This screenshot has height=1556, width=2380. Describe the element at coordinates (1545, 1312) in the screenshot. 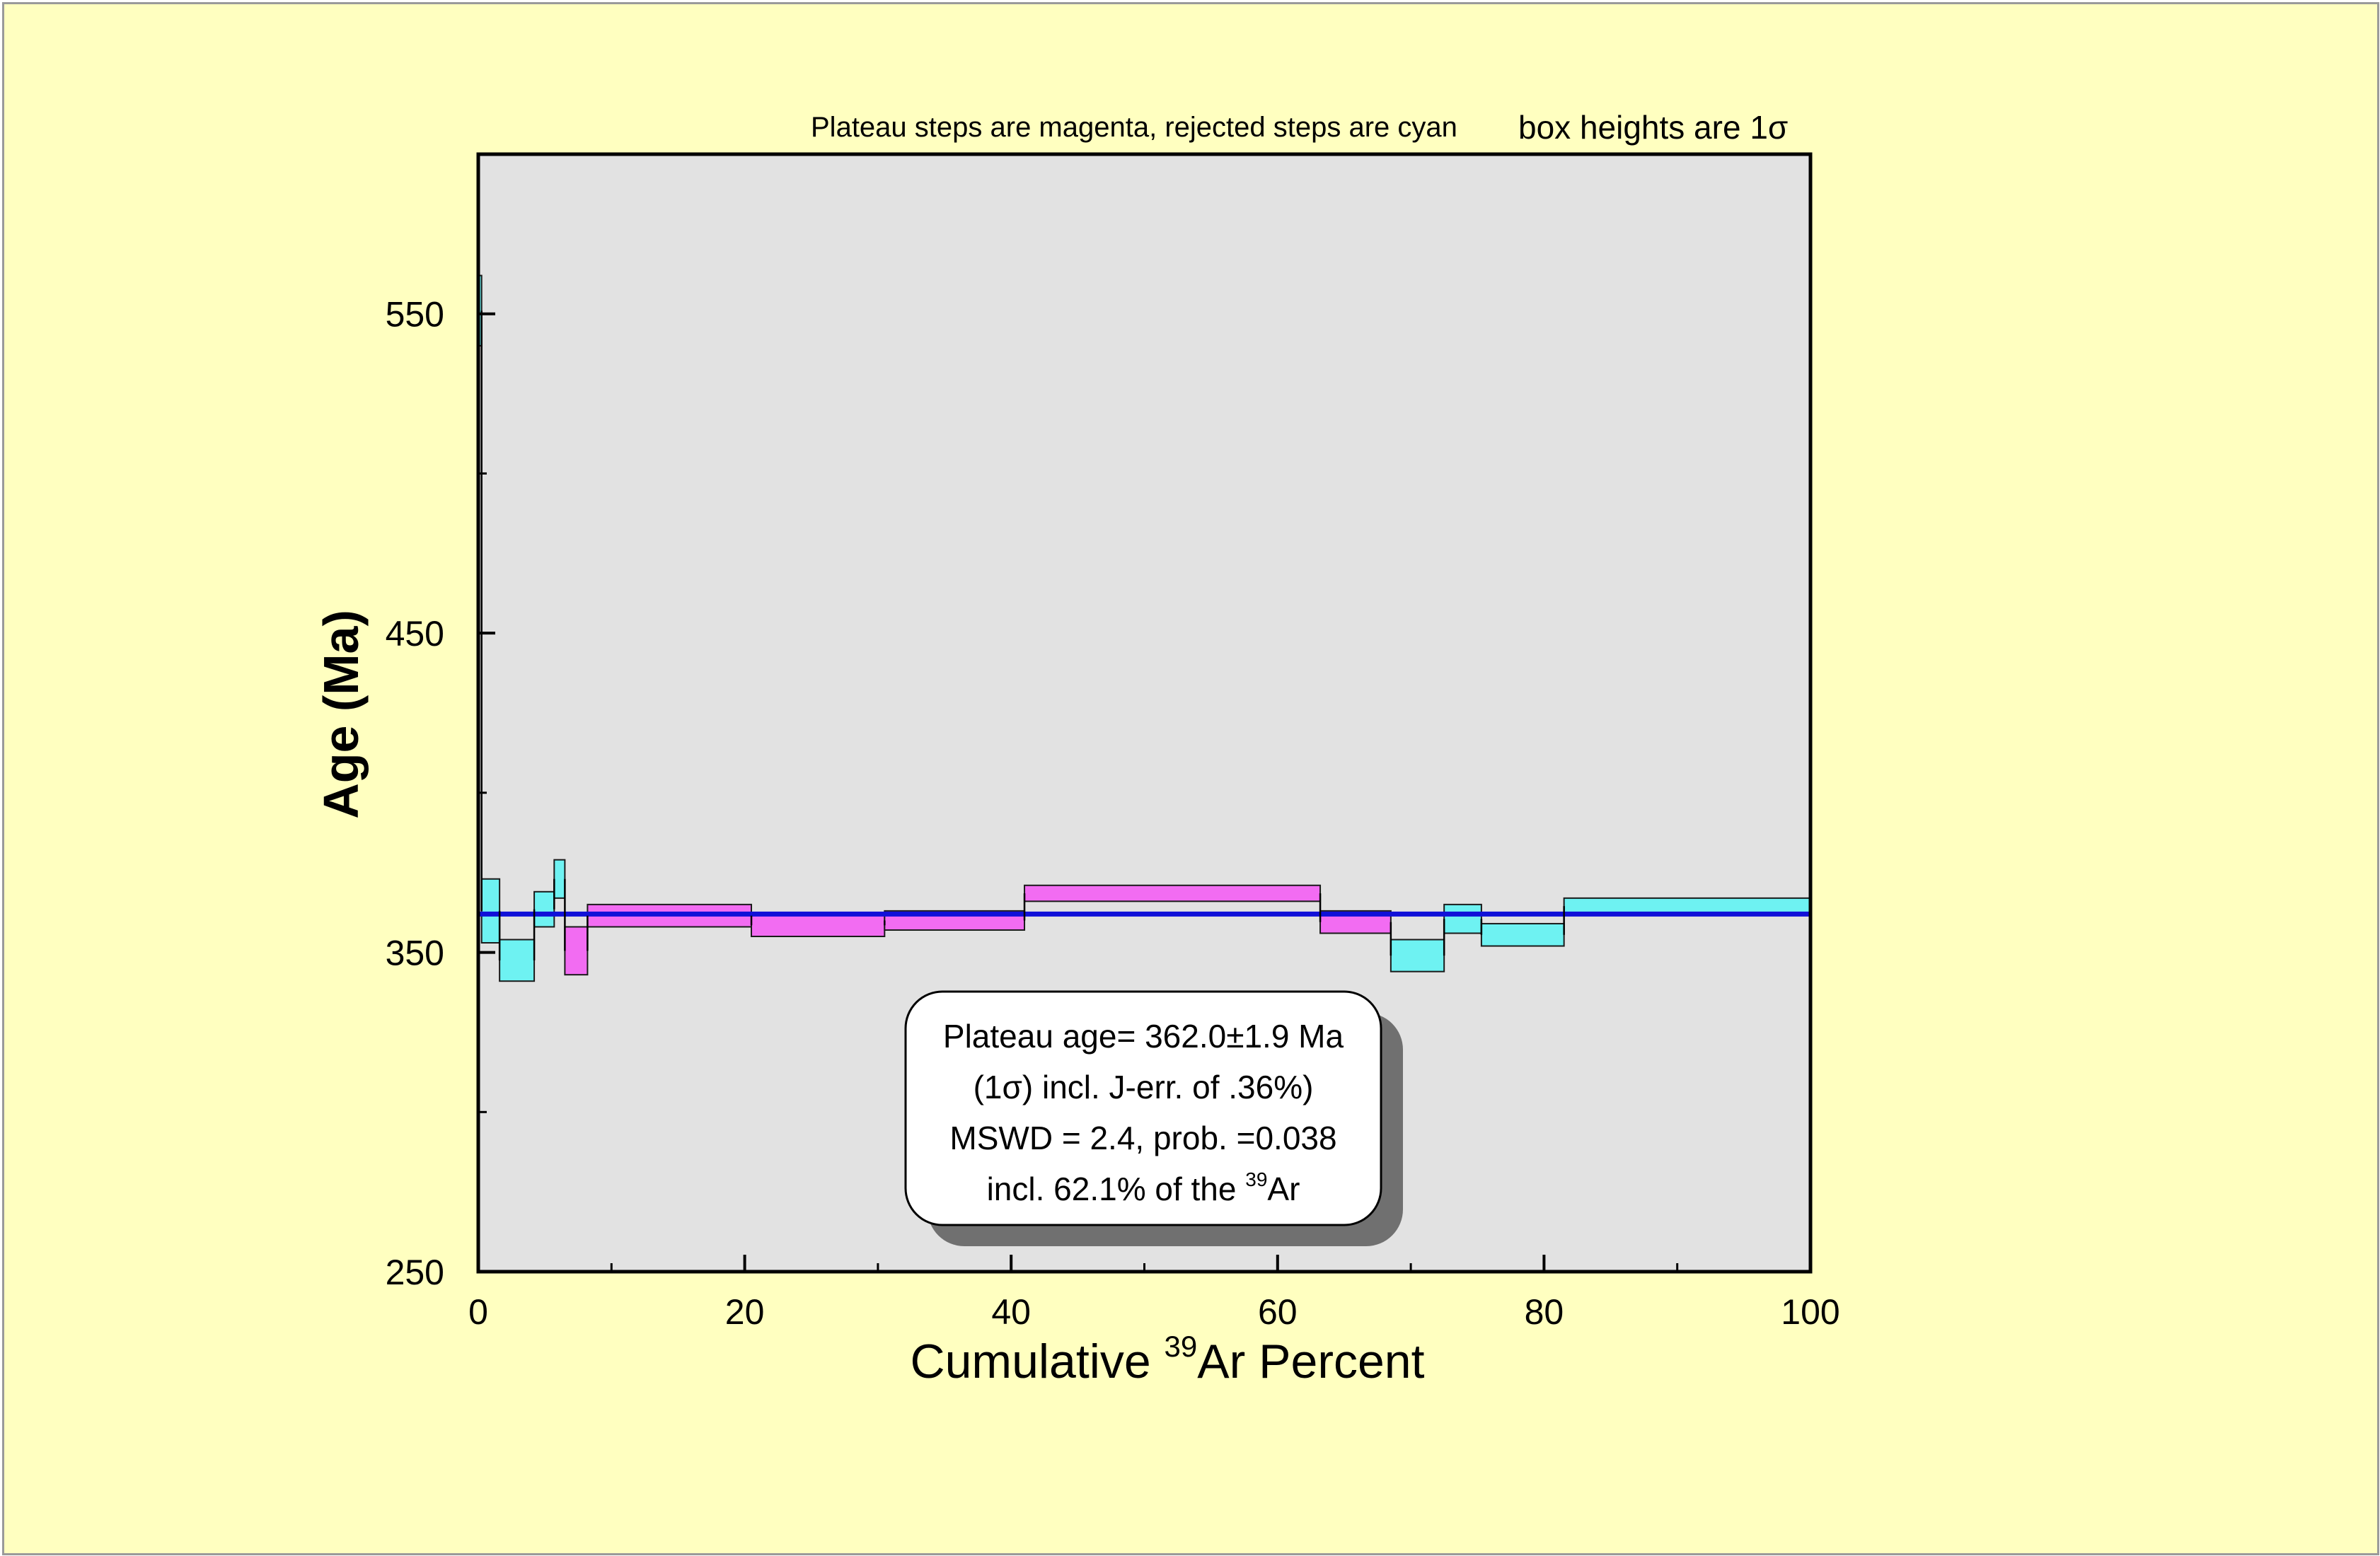

I see `x-tick-label-4: 80` at that location.